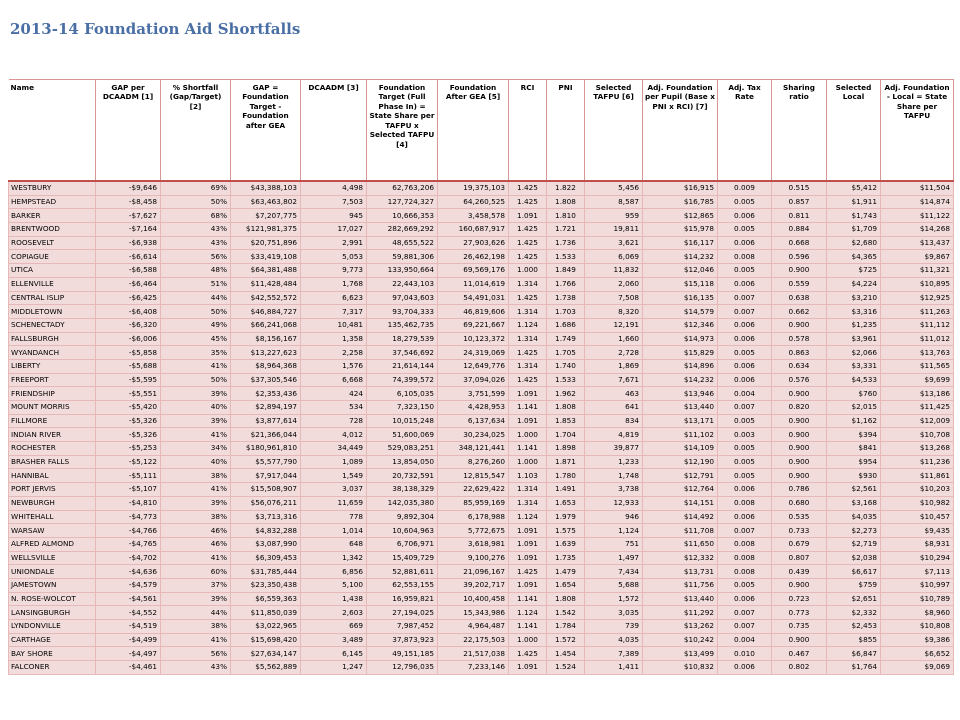 This screenshot has height=720, width=960. Describe the element at coordinates (680, 407) in the screenshot. I see `table-cell: $13,440` at that location.